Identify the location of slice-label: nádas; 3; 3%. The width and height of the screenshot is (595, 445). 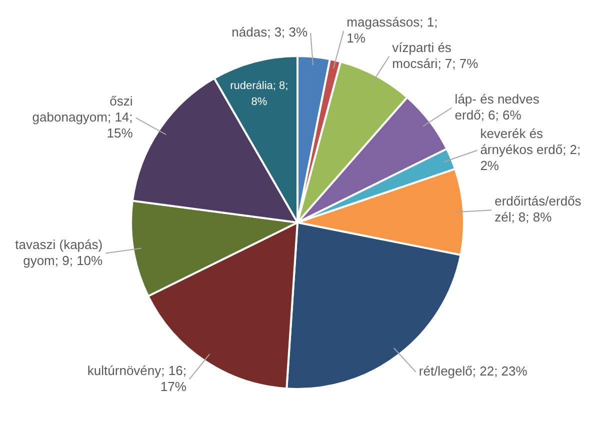
(270, 32).